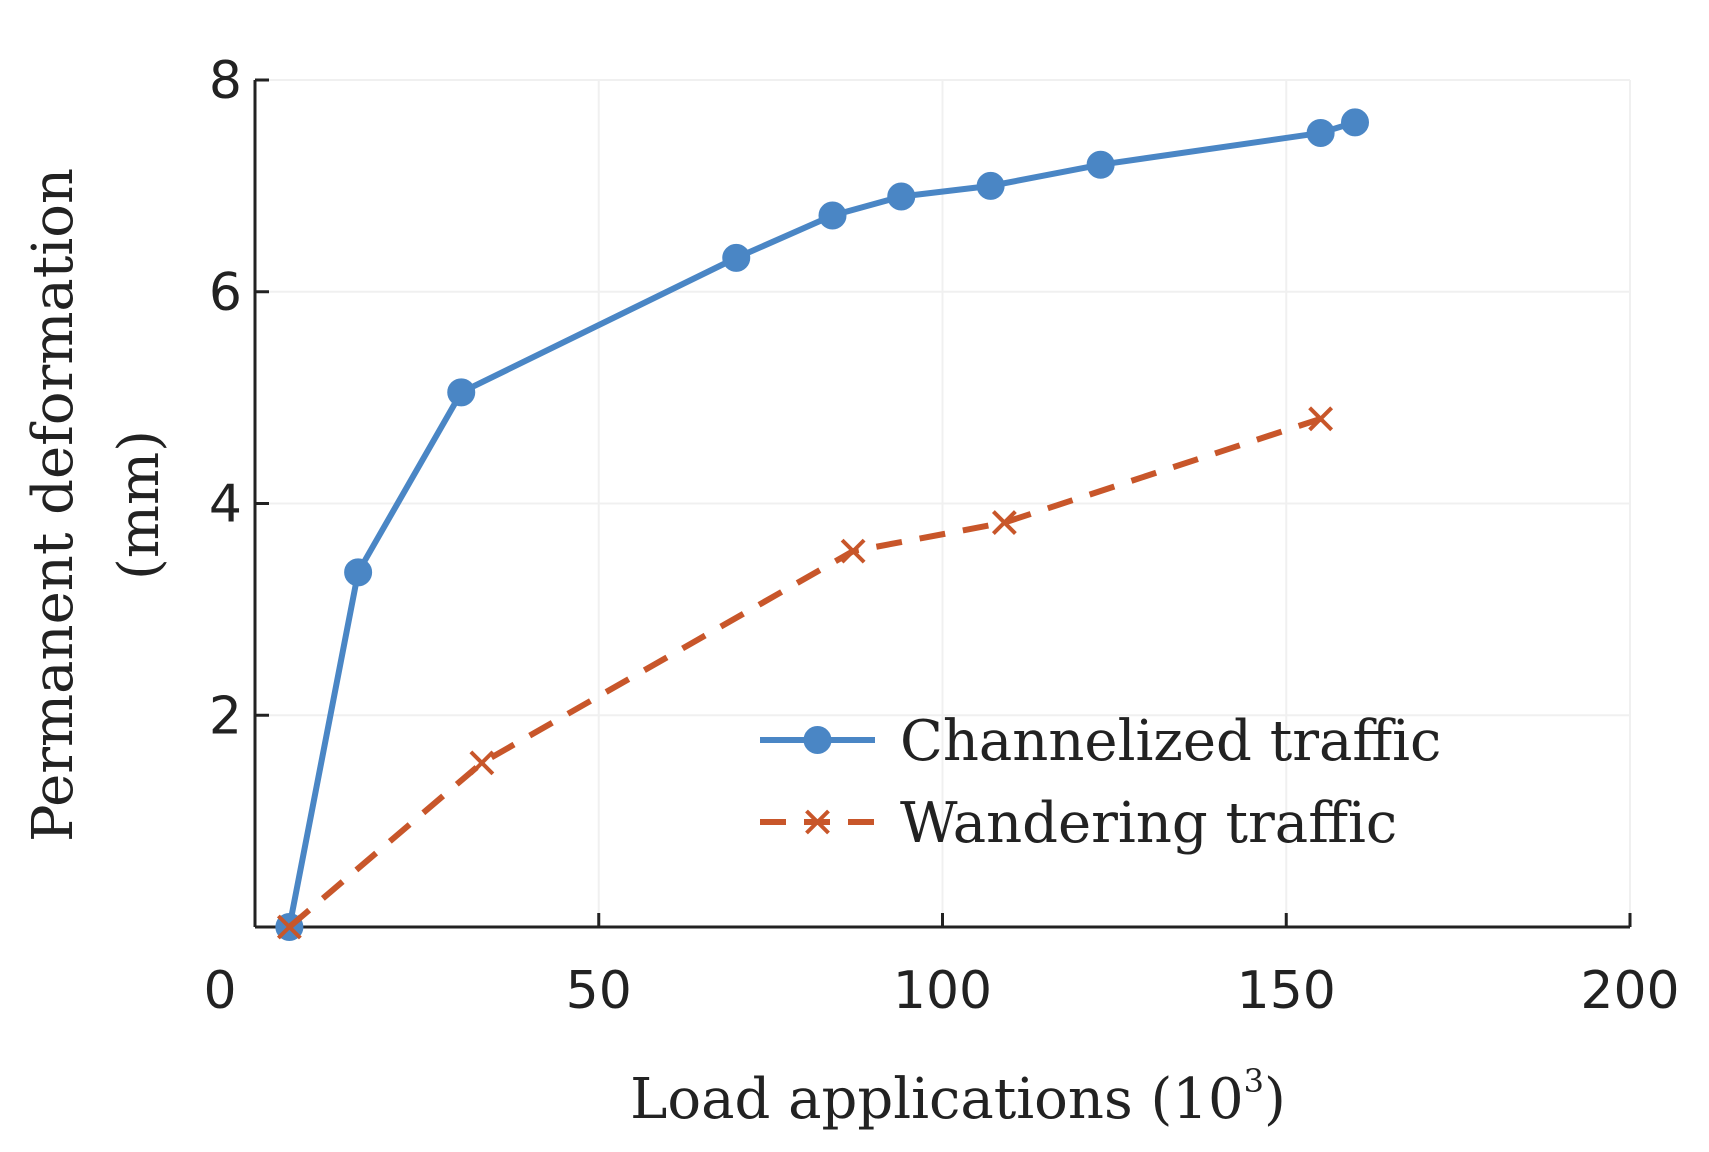  Describe the element at coordinates (599, 991) in the screenshot. I see `x-tick-label-50: 50` at that location.